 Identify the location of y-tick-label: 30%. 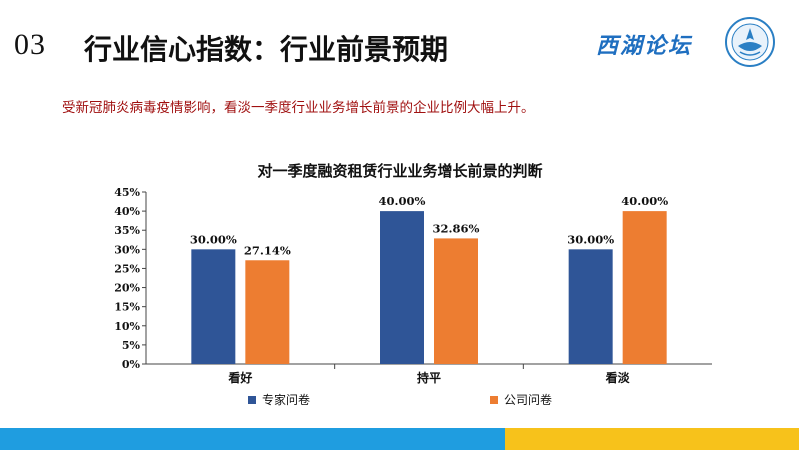
(127, 249).